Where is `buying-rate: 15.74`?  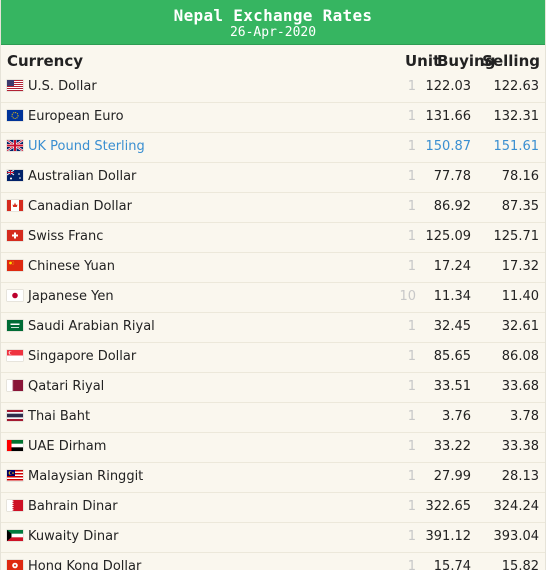 buying-rate: 15.74 is located at coordinates (452, 564).